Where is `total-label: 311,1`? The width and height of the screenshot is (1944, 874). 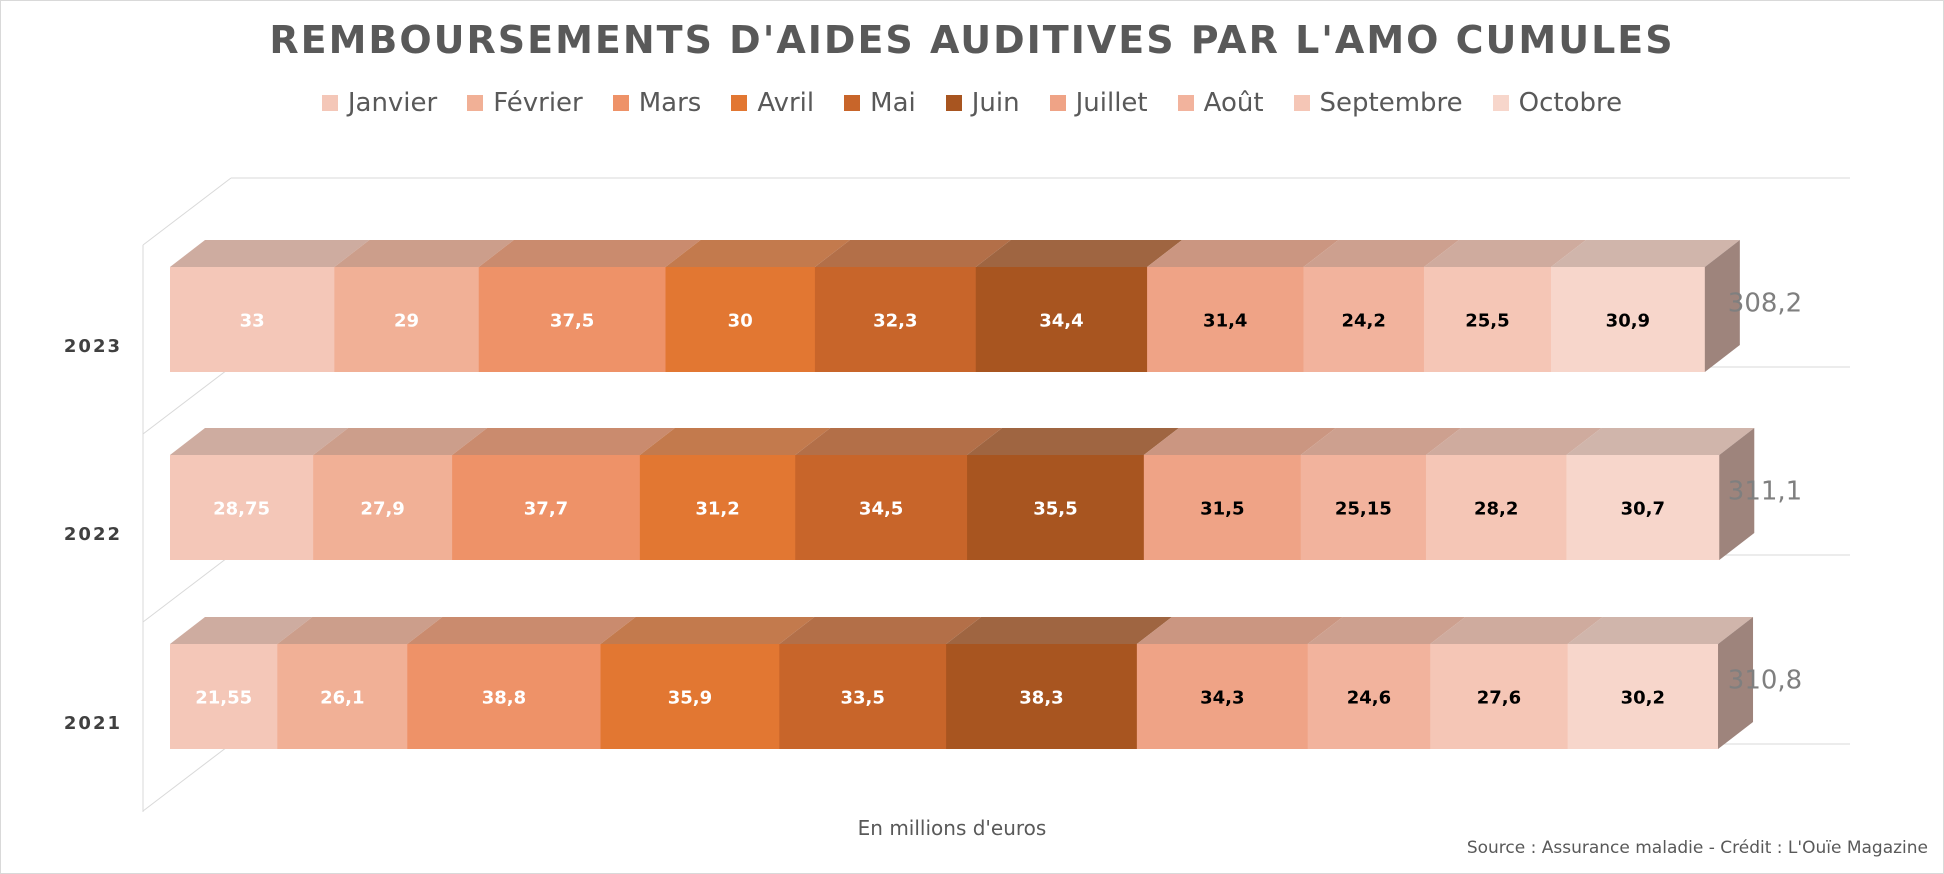 total-label: 311,1 is located at coordinates (1765, 492).